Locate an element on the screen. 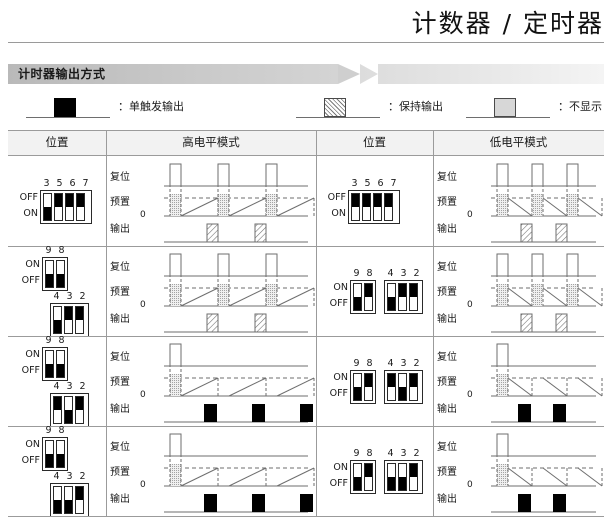 The height and width of the screenshot is (523, 612). legend: ：单触发输出 ：保持输出 ：不显示 is located at coordinates (306, 107).